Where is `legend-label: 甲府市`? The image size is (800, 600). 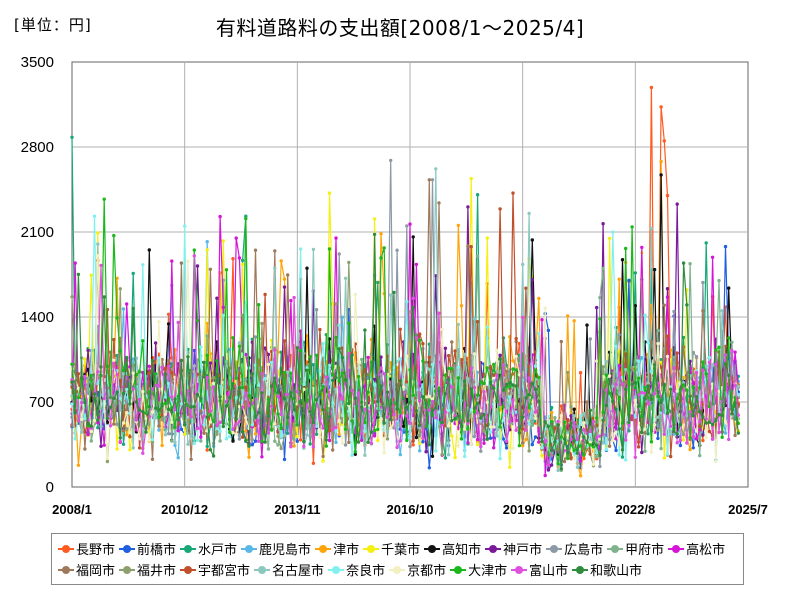
legend-label: 甲府市 is located at coordinates (645, 550).